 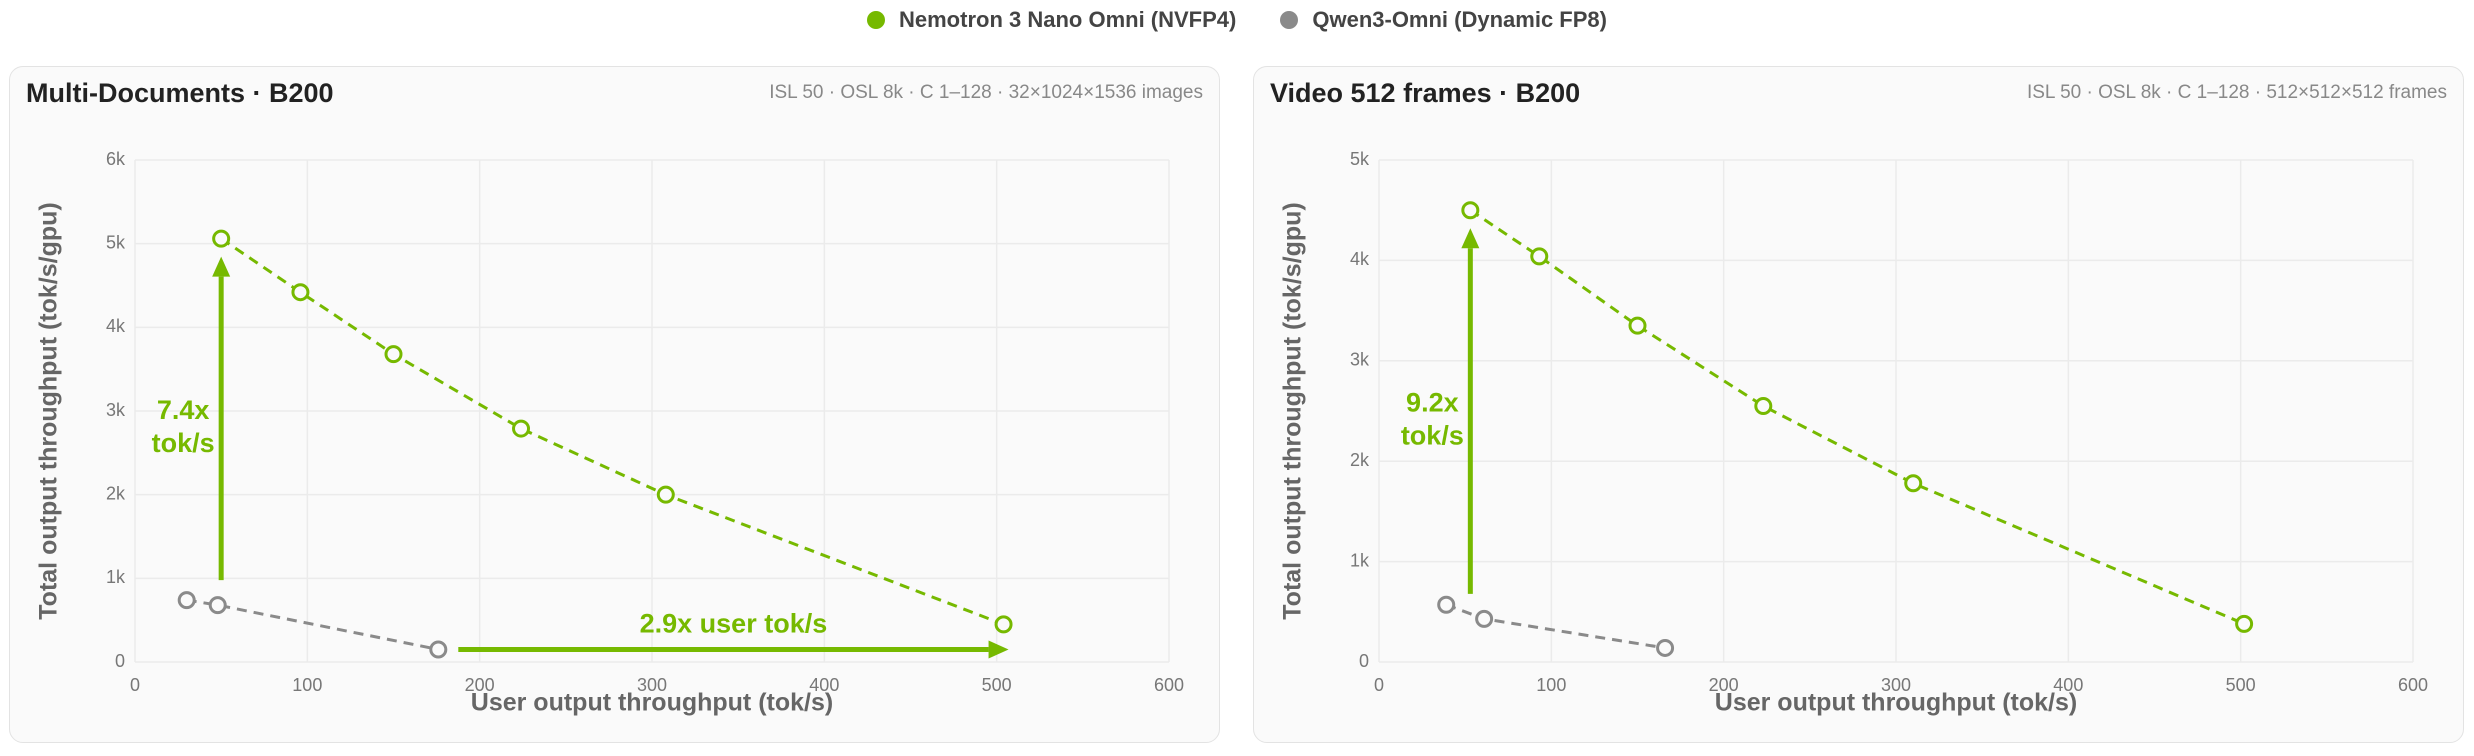 I want to click on legend-label: Qwen3-Omni (Dynamic FP8), so click(x=1459, y=19).